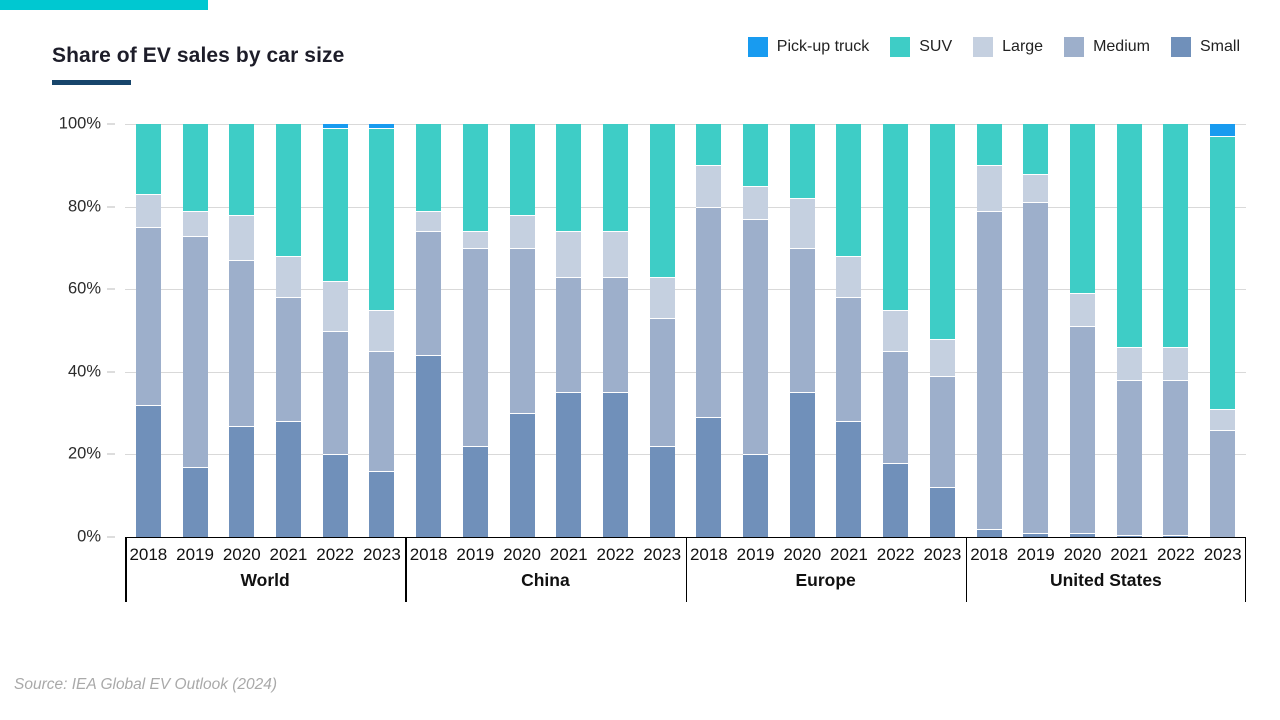 The image size is (1280, 720). What do you see at coordinates (111, 454) in the screenshot?
I see `y-tick-mark` at bounding box center [111, 454].